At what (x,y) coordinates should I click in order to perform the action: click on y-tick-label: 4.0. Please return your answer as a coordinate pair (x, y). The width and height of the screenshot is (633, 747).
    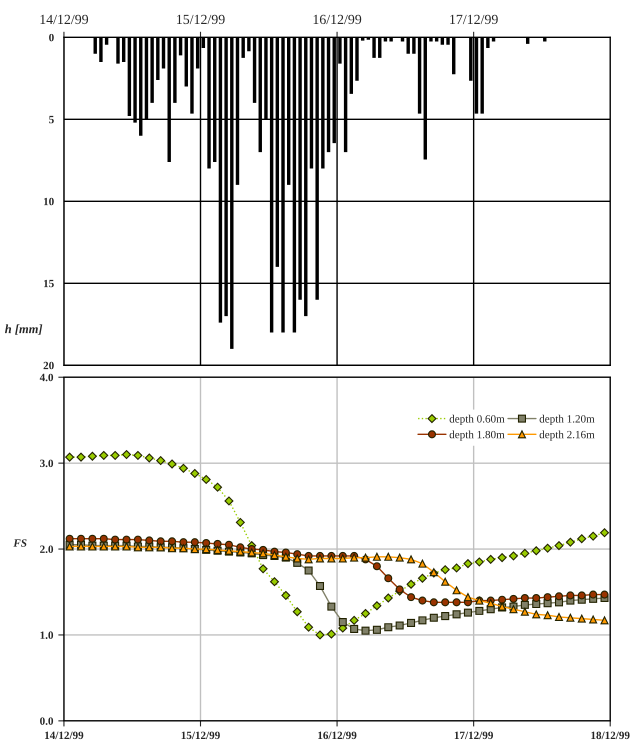
    Looking at the image, I should click on (47, 378).